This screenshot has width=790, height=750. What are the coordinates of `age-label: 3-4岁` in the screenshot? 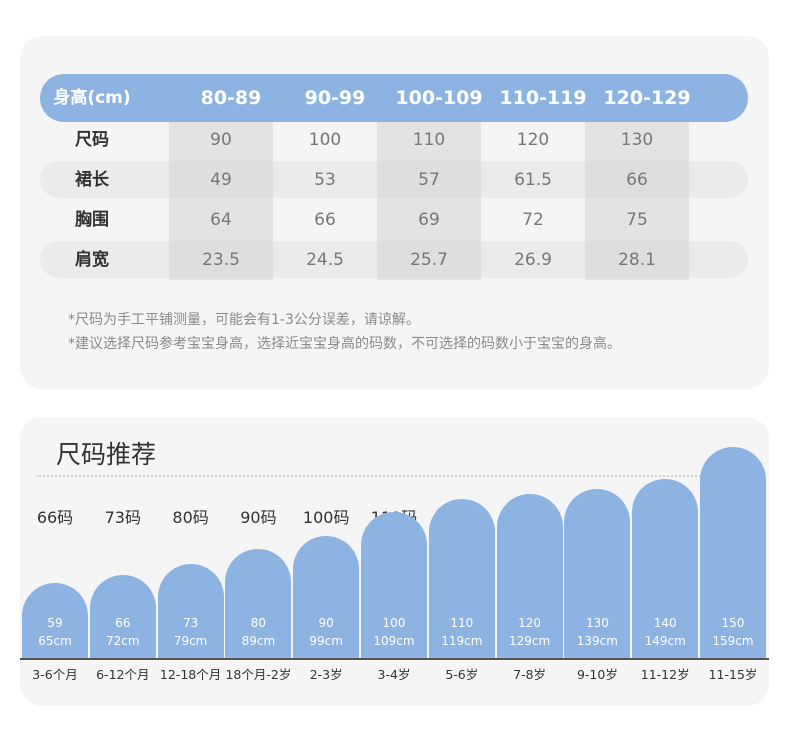 It's located at (394, 674).